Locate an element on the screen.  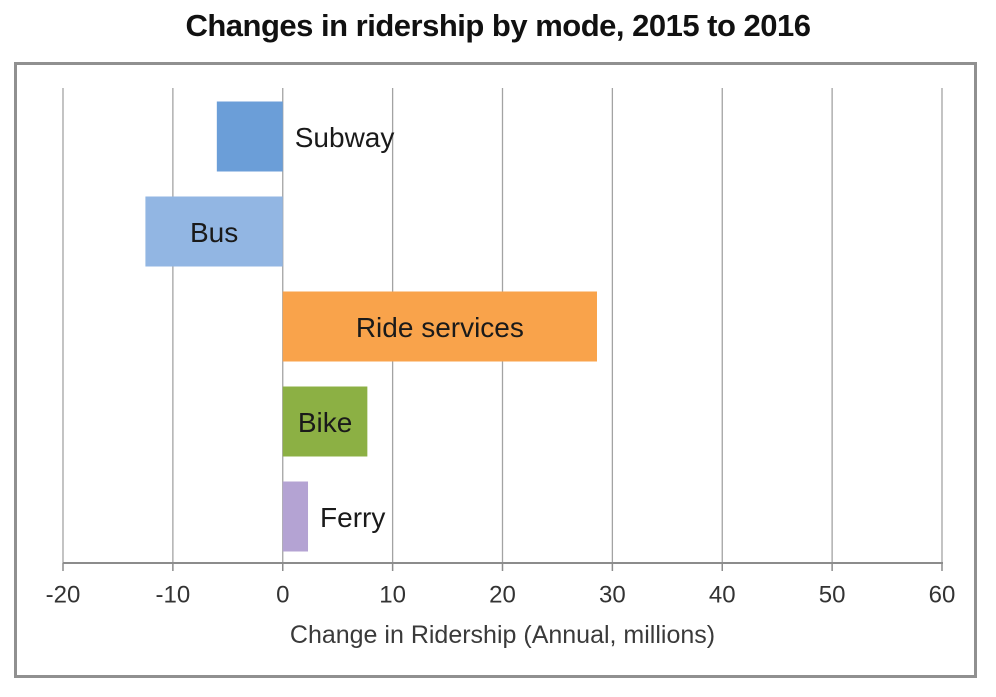
x-tick-label: 20 is located at coordinates (502, 595).